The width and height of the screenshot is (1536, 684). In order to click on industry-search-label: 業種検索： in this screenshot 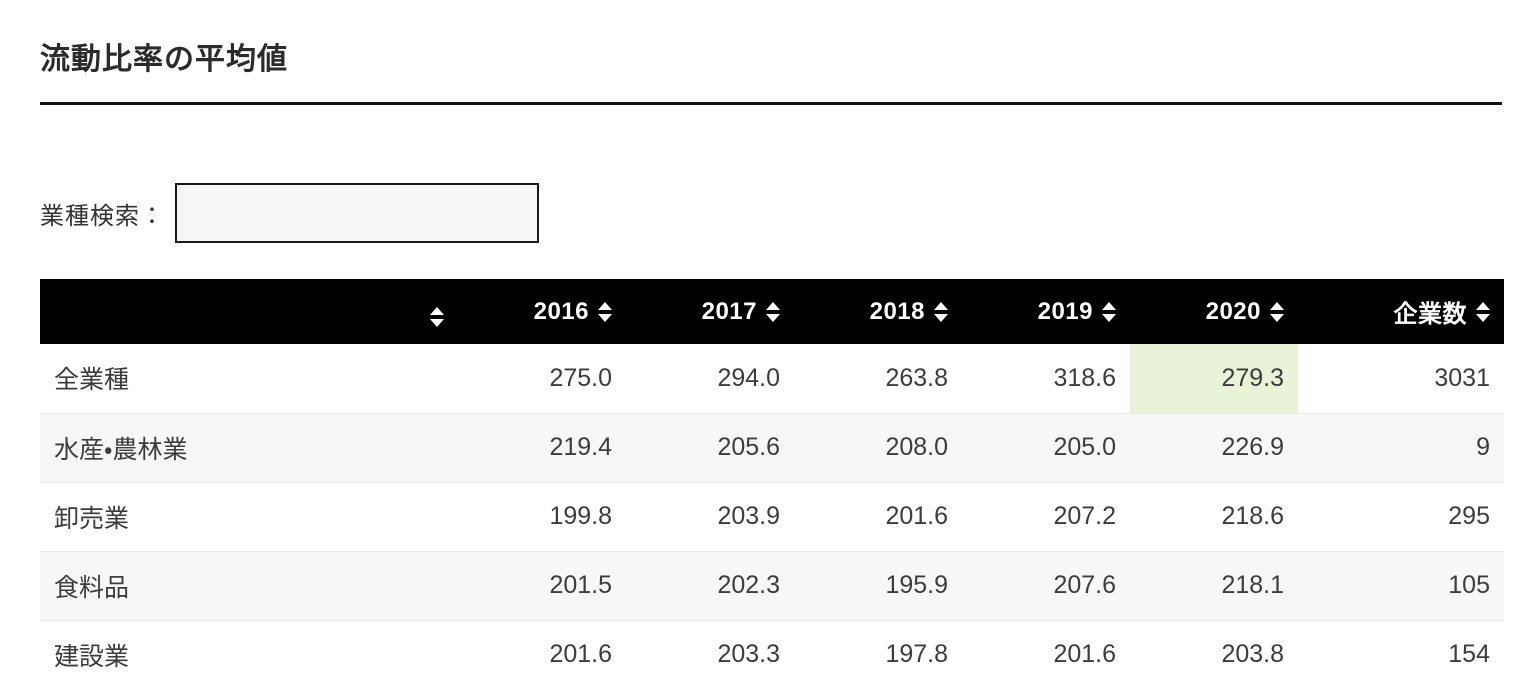, I will do `click(102, 216)`.